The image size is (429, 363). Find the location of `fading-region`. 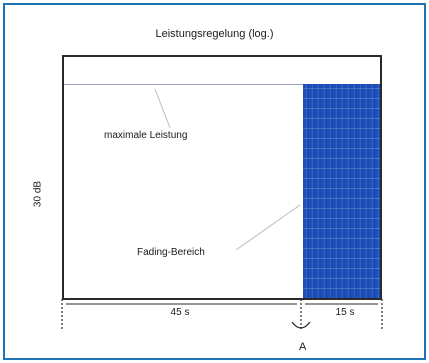

fading-region is located at coordinates (341, 191).